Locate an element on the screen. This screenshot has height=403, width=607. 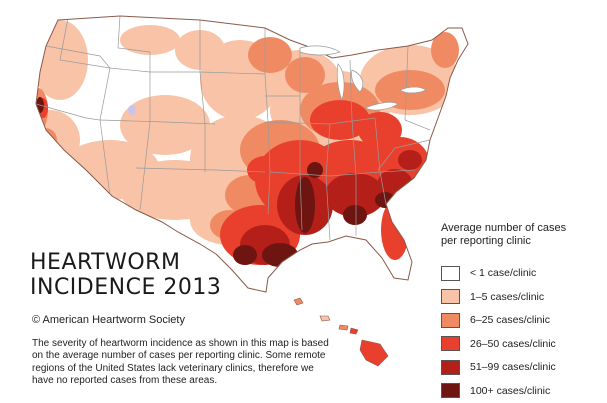
great-salt-lake is located at coordinates (132, 110).